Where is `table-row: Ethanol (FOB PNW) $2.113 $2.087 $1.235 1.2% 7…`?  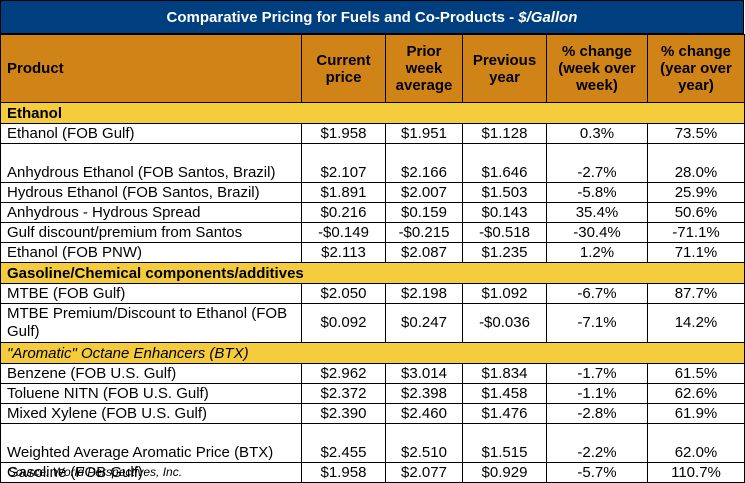
table-row: Ethanol (FOB PNW) $2.113 $2.087 $1.235 1.2% 7… is located at coordinates (372, 252).